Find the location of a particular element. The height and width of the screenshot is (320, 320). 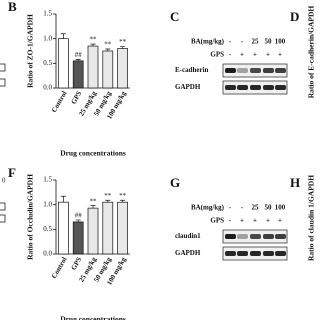

y-axis-label: Ratio of Occludin/GAPDH is located at coordinates (30, 217).